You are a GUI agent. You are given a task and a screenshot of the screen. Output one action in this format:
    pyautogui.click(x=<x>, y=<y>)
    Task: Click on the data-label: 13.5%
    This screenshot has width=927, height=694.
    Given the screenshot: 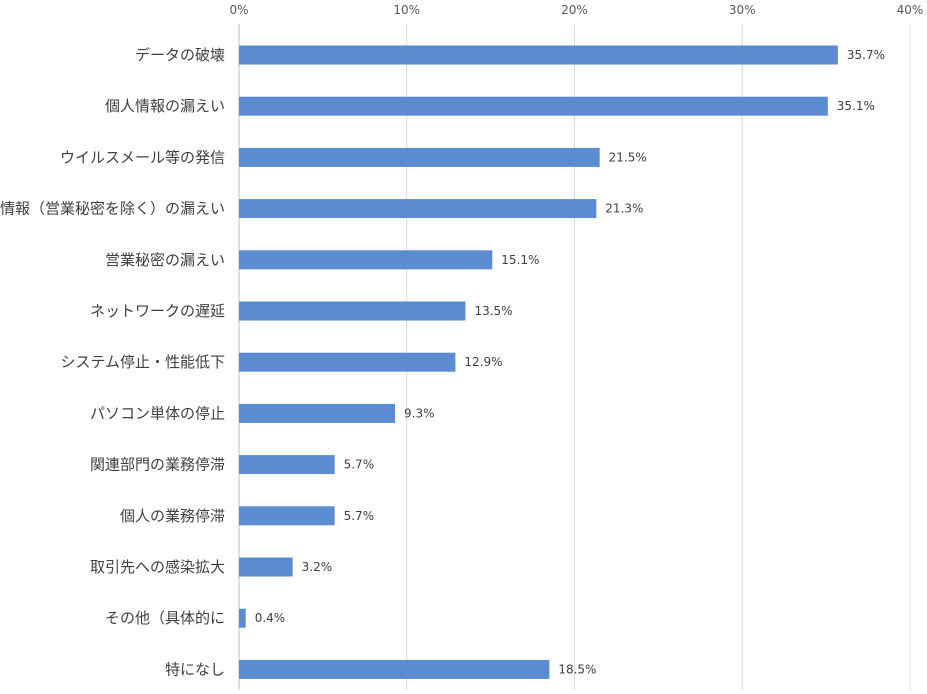 What is the action you would take?
    pyautogui.click(x=493, y=311)
    